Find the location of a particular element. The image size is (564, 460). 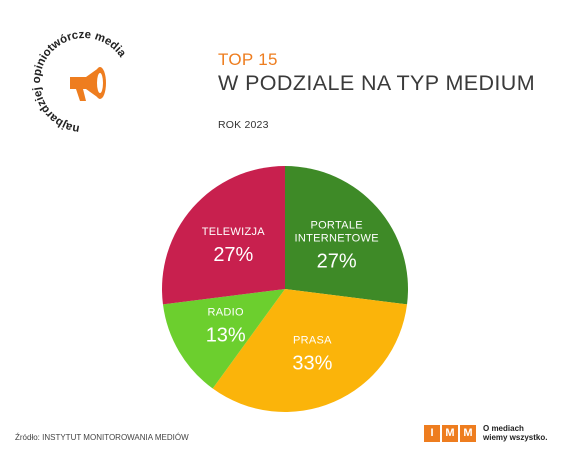

badge-logo: najbardziej opiniotwórcze media is located at coordinates (79, 82).